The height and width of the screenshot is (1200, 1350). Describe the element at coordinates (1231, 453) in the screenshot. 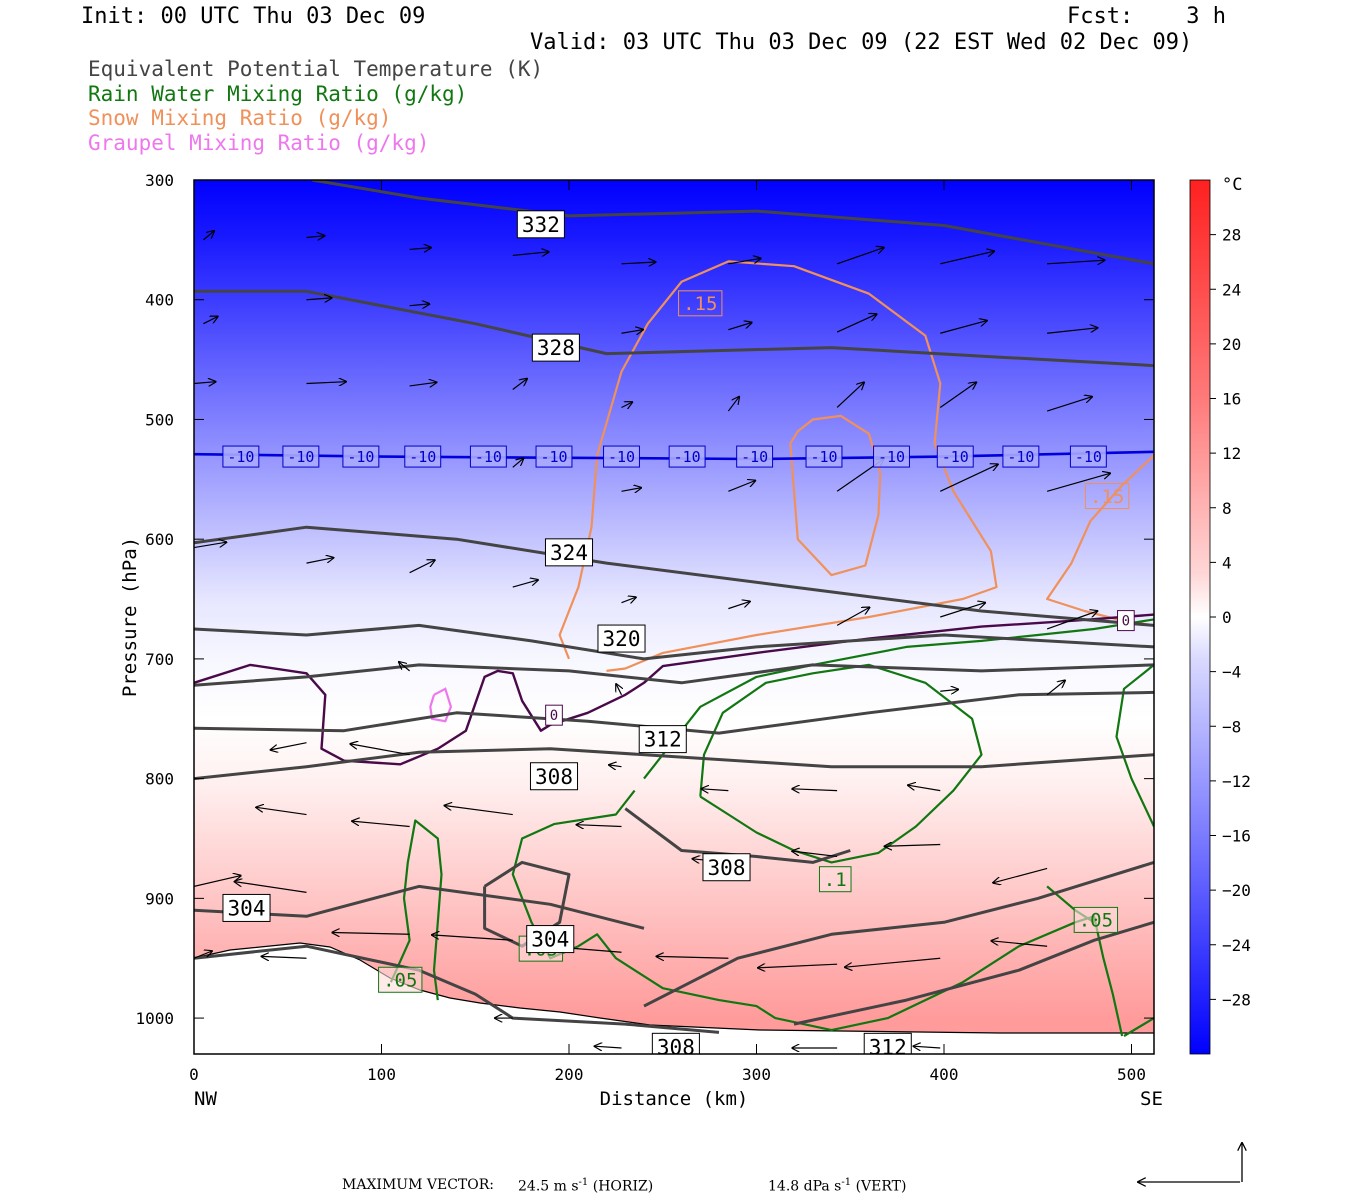

I see `colorbar-tick-label: 12` at that location.